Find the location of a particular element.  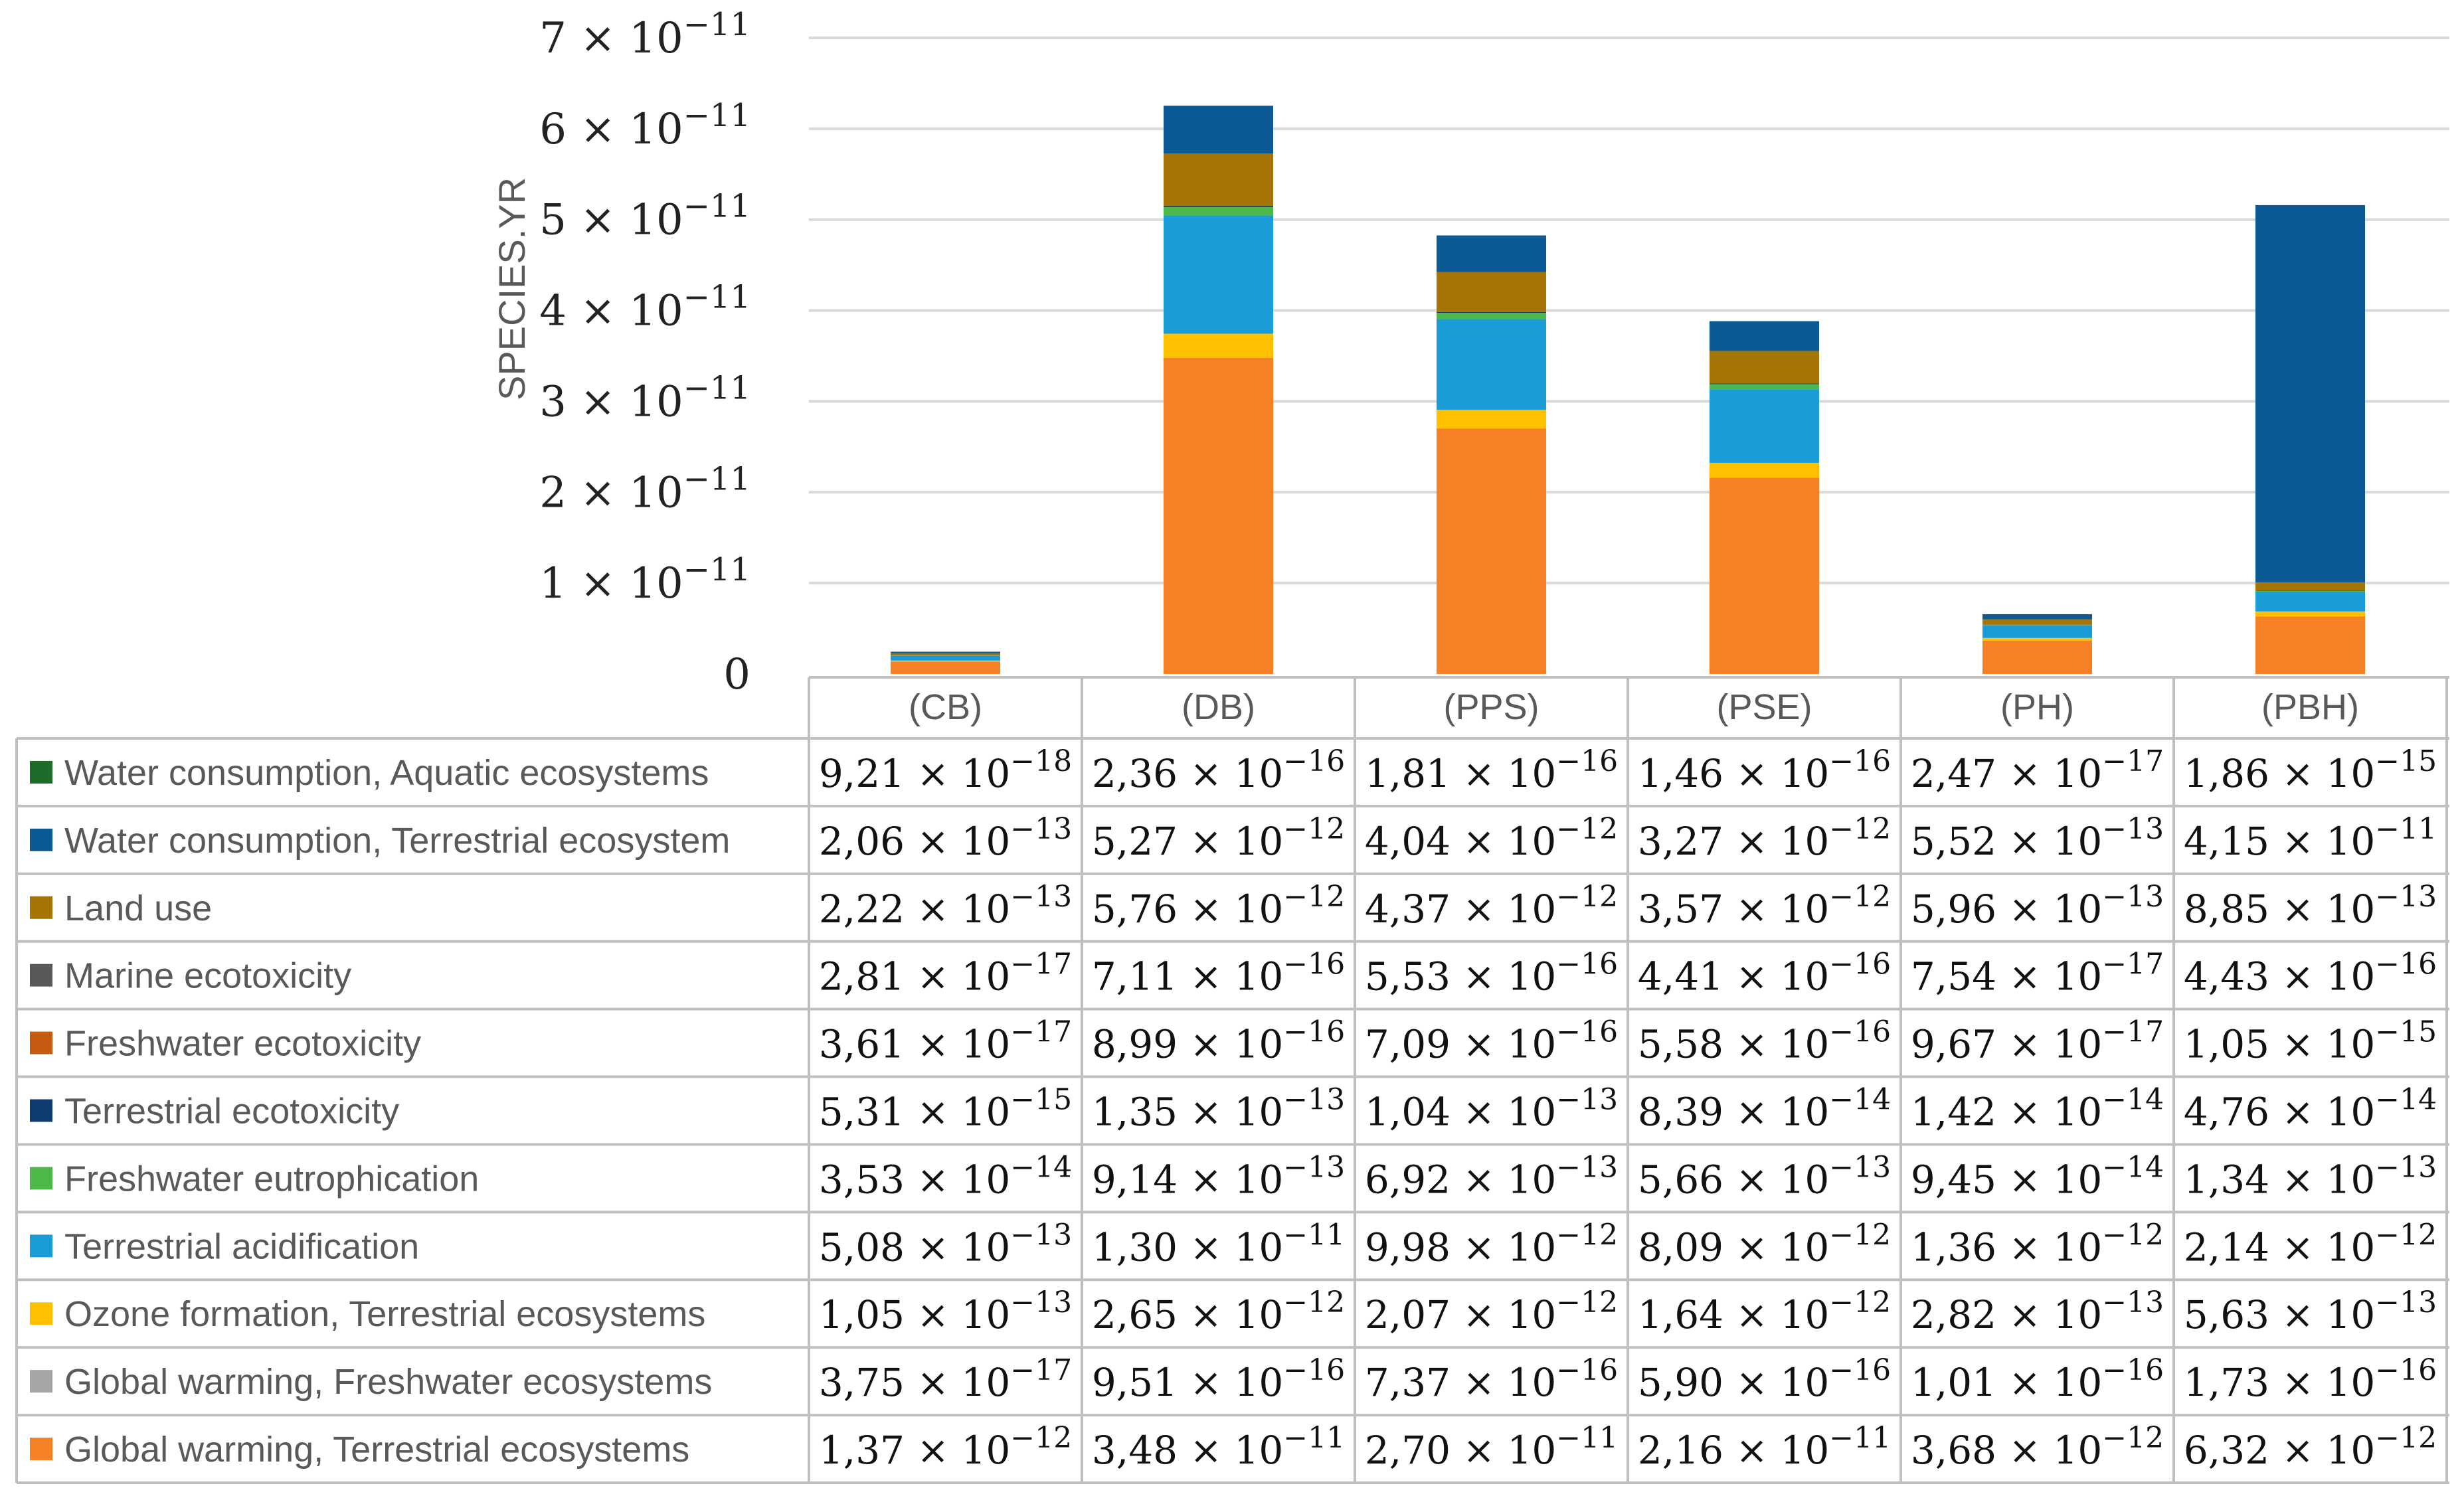

cell-mantissa: 1,01 is located at coordinates (1953, 1383).